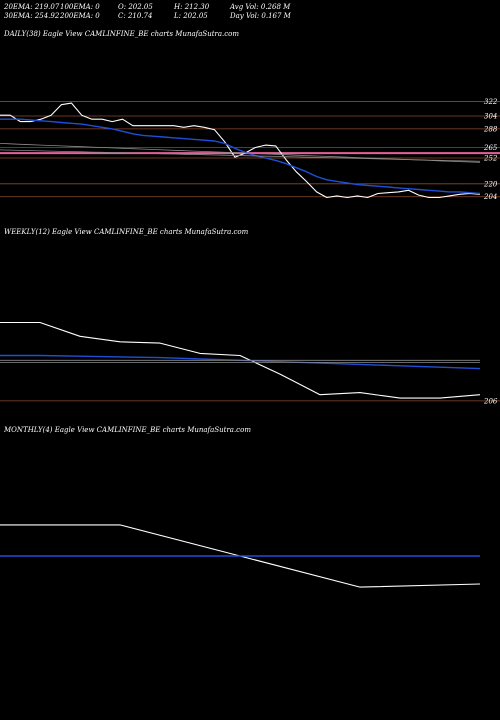 The image size is (500, 720). I want to click on level-label-252: 252, so click(490, 158).